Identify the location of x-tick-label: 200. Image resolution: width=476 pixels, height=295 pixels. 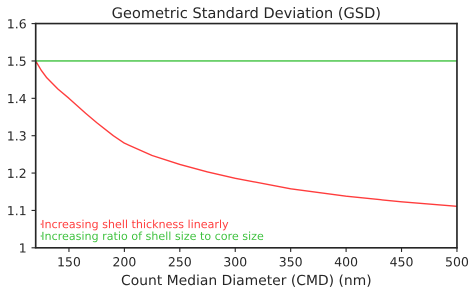
(124, 262).